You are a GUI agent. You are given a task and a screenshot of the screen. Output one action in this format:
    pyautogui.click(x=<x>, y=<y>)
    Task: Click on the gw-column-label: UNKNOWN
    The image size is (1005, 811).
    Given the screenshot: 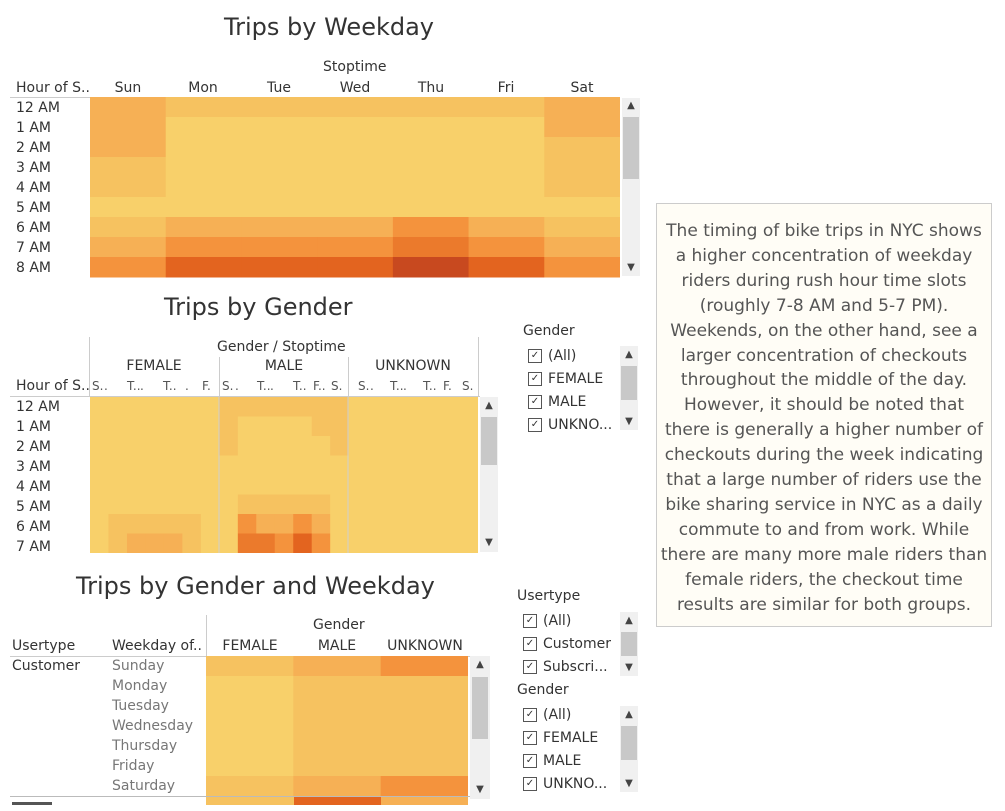 What is the action you would take?
    pyautogui.click(x=425, y=646)
    